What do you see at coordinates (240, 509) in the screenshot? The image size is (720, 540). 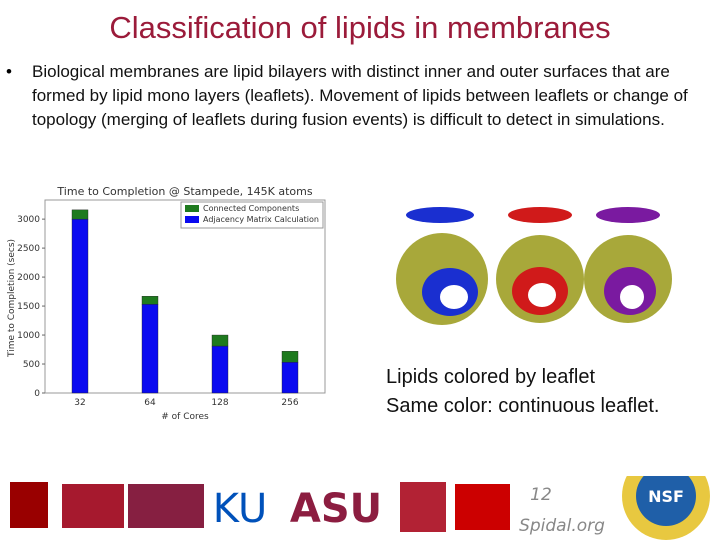 I see `logo: KU` at bounding box center [240, 509].